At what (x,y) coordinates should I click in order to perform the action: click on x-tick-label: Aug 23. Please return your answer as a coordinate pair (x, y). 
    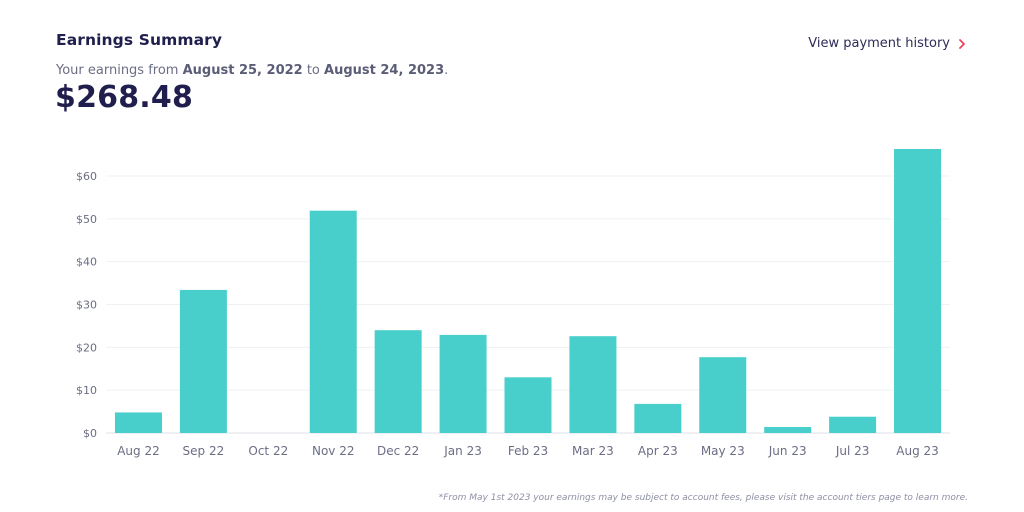
    Looking at the image, I should click on (917, 451).